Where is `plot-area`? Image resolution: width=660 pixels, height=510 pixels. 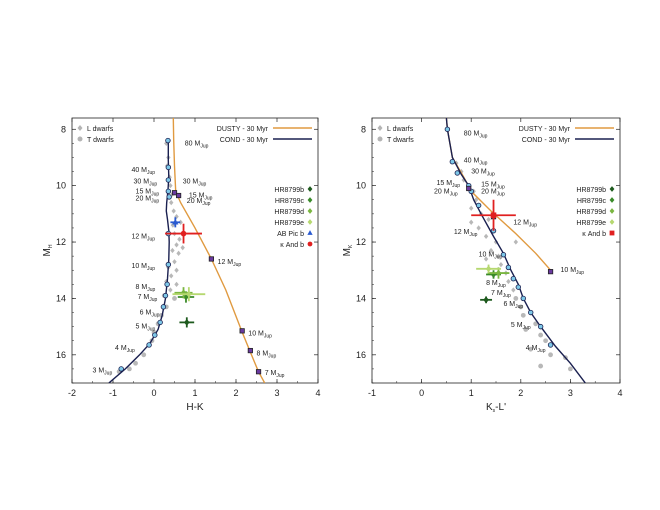 plot-area is located at coordinates (187, 250).